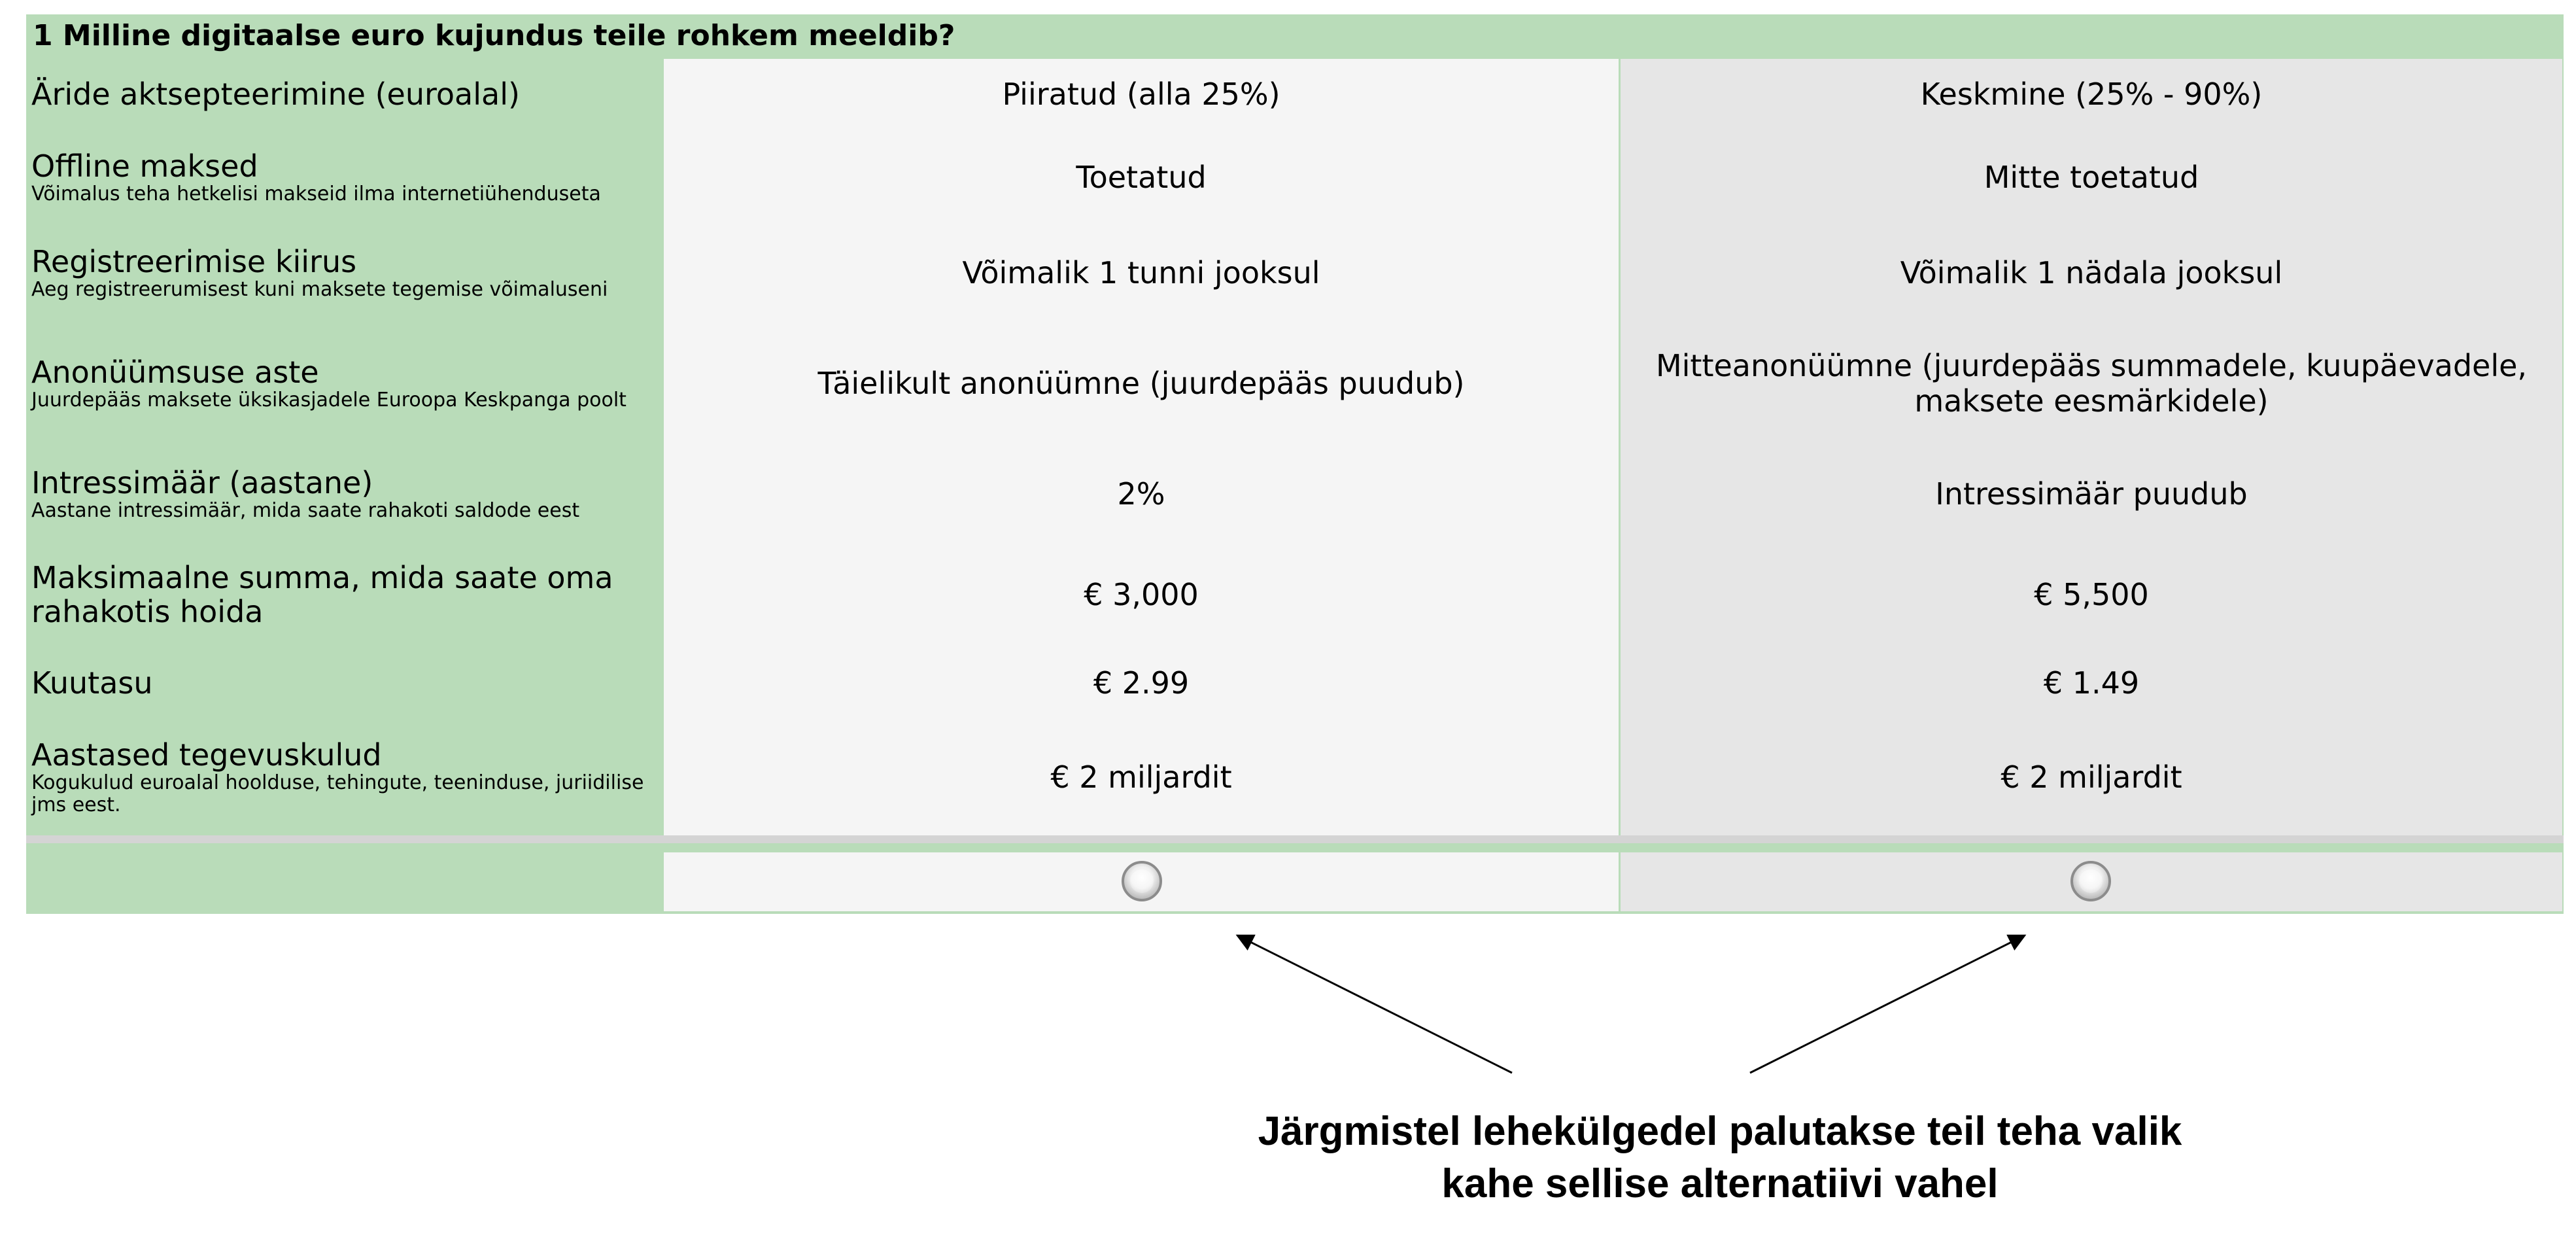 The height and width of the screenshot is (1239, 2576). I want to click on option-b-value: Intressimäär puudub, so click(2091, 494).